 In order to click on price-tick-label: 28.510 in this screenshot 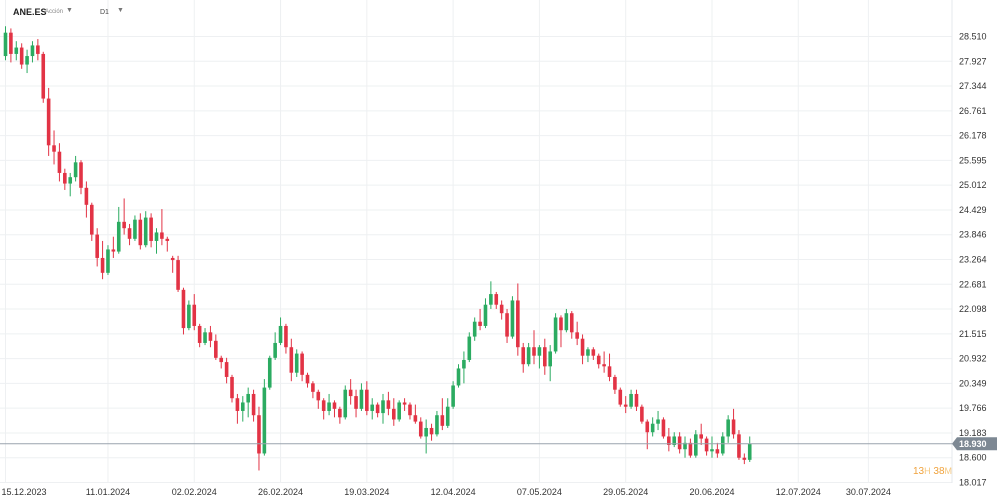, I will do `click(973, 37)`.